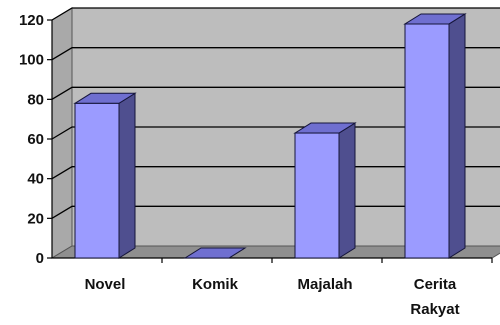  I want to click on x-category-label: Komik, so click(215, 284).